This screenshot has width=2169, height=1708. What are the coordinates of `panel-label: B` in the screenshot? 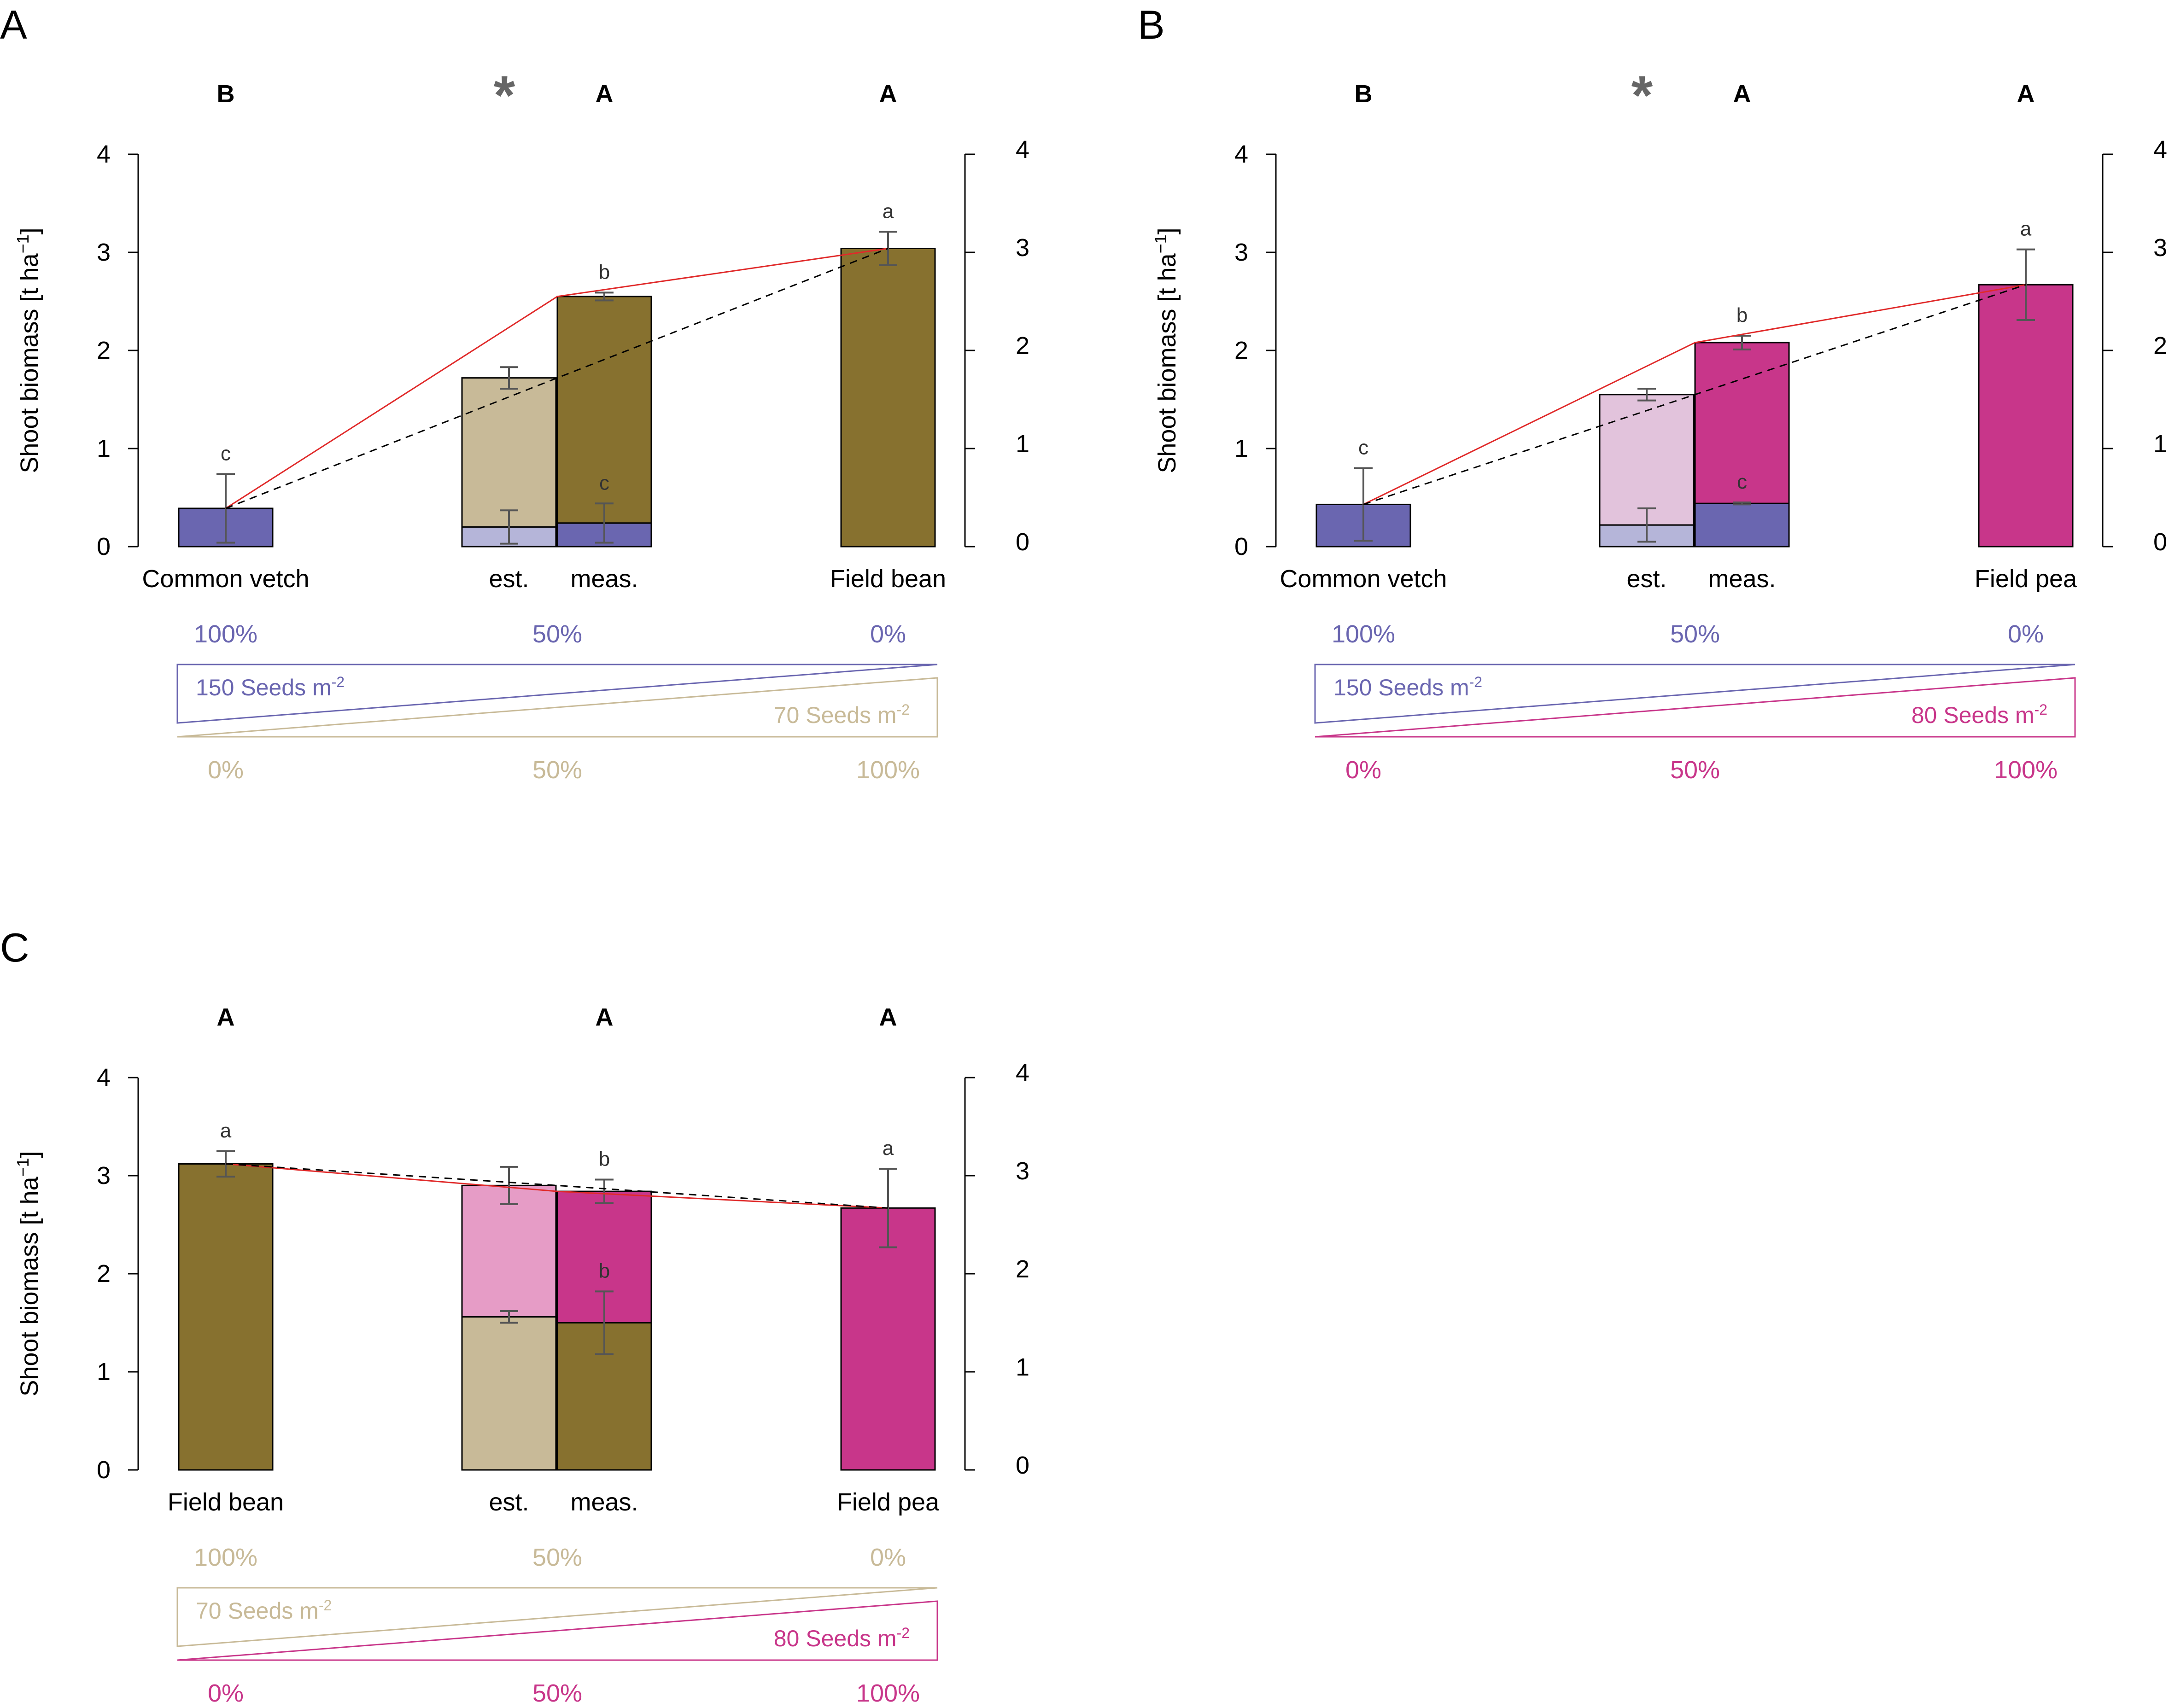 It's located at (1151, 24).